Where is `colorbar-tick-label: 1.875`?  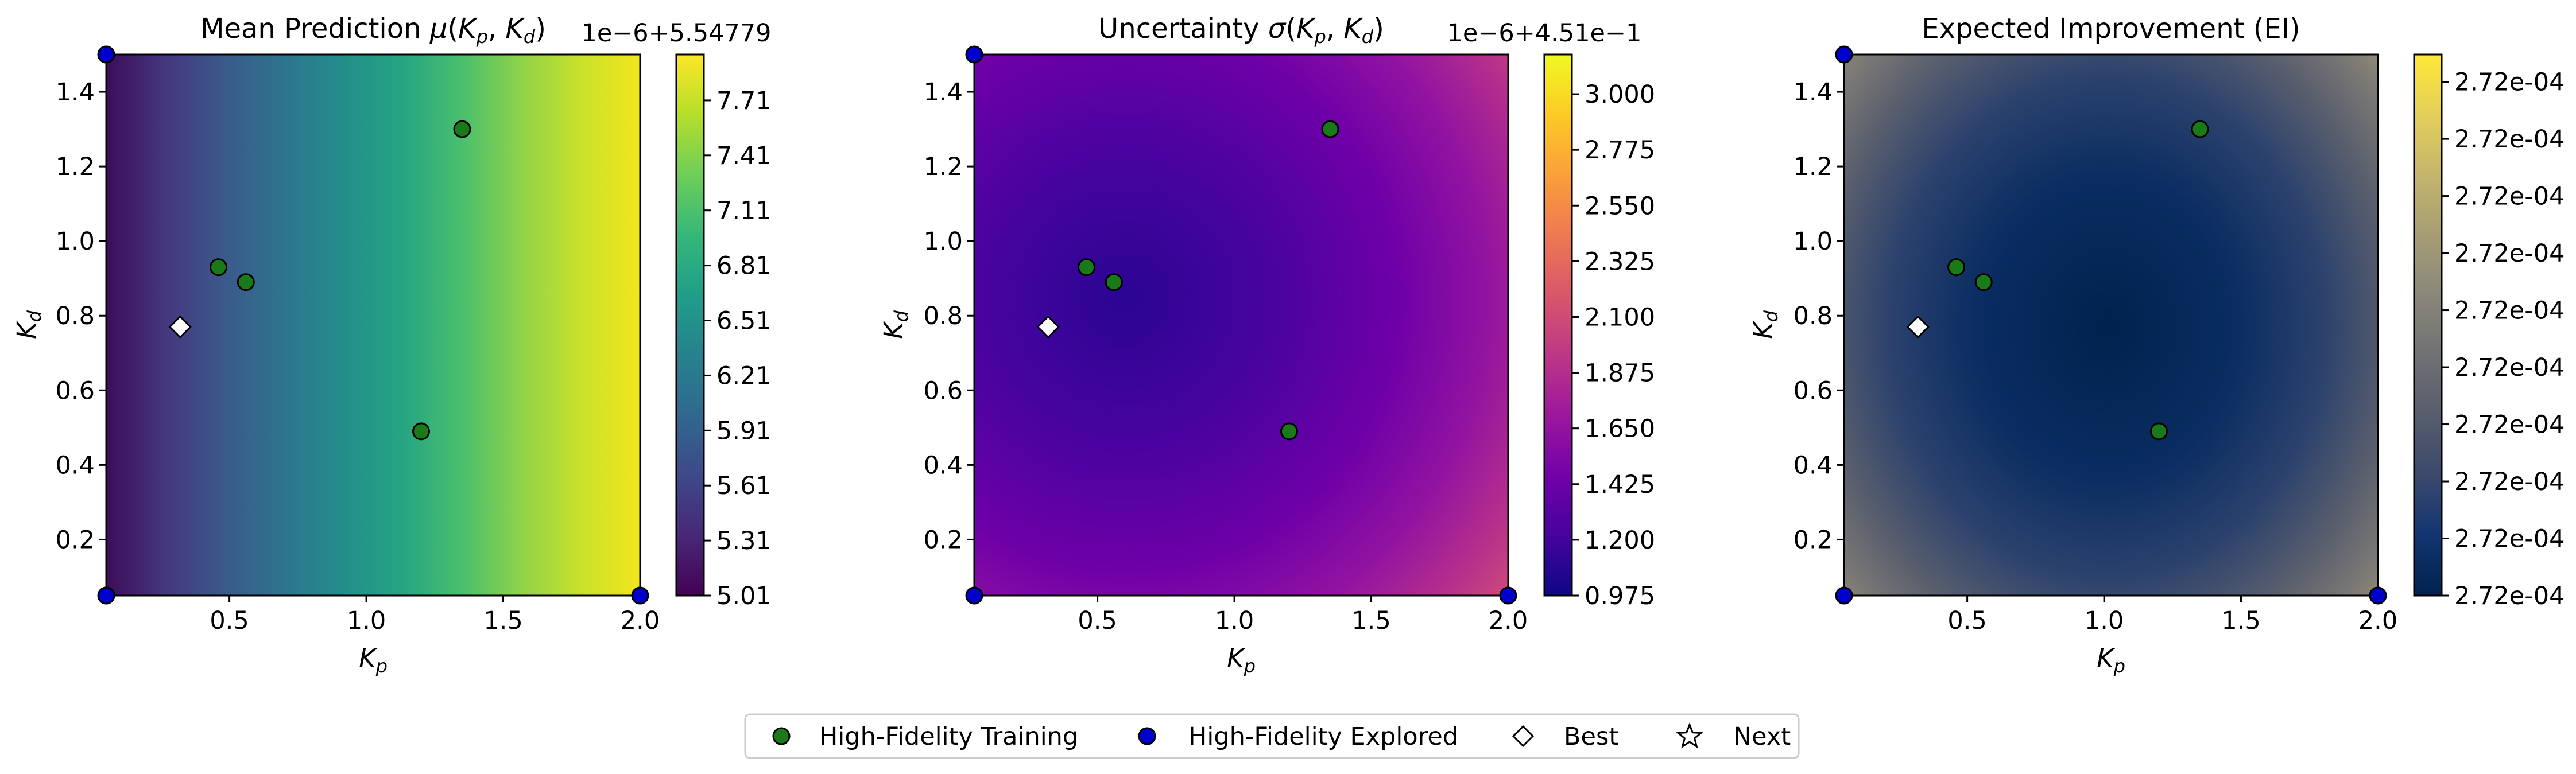 colorbar-tick-label: 1.875 is located at coordinates (1620, 374).